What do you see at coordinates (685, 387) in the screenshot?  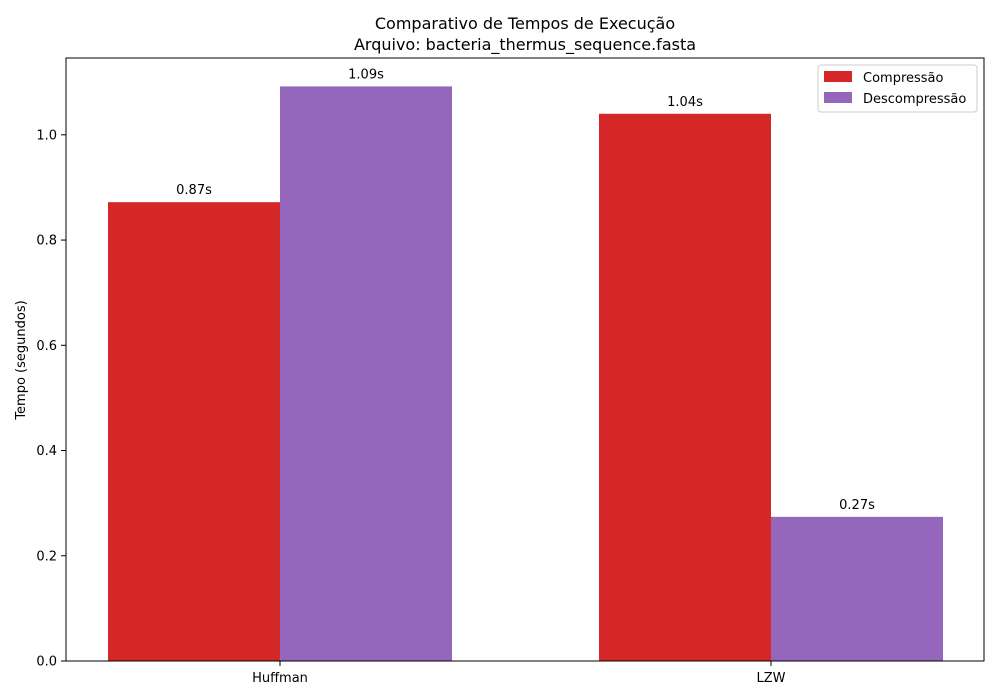 I see `bar-compress-o-lzw` at bounding box center [685, 387].